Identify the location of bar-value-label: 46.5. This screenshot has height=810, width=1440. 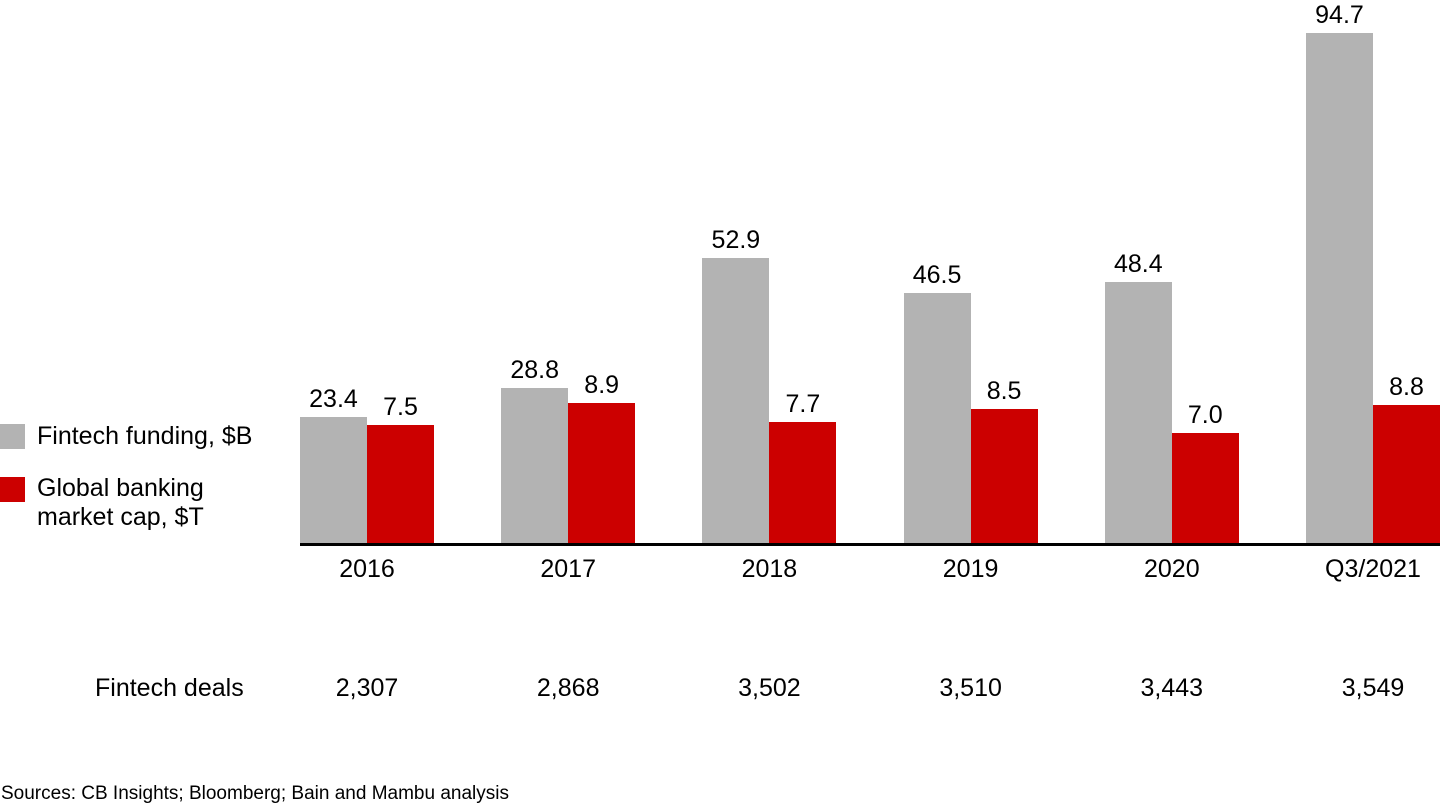
(937, 274).